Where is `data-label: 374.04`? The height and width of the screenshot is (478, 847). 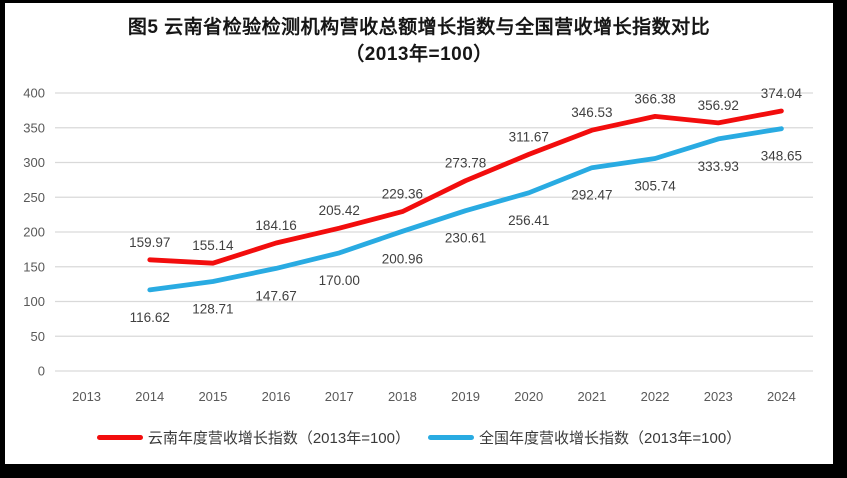
data-label: 374.04 is located at coordinates (782, 93).